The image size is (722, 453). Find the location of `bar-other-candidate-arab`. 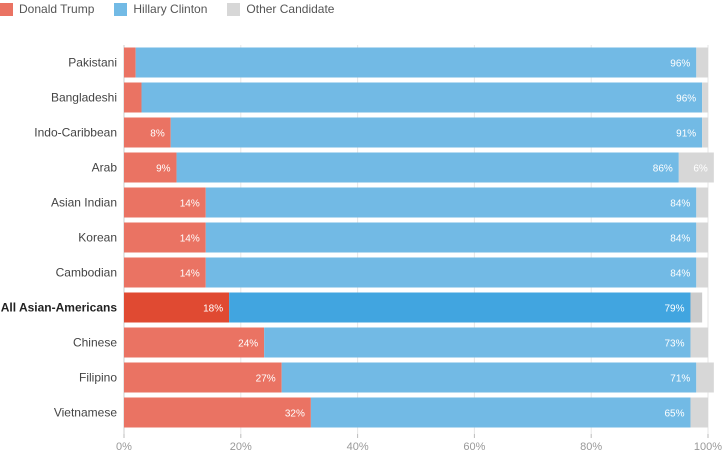

bar-other-candidate-arab is located at coordinates (696, 167).